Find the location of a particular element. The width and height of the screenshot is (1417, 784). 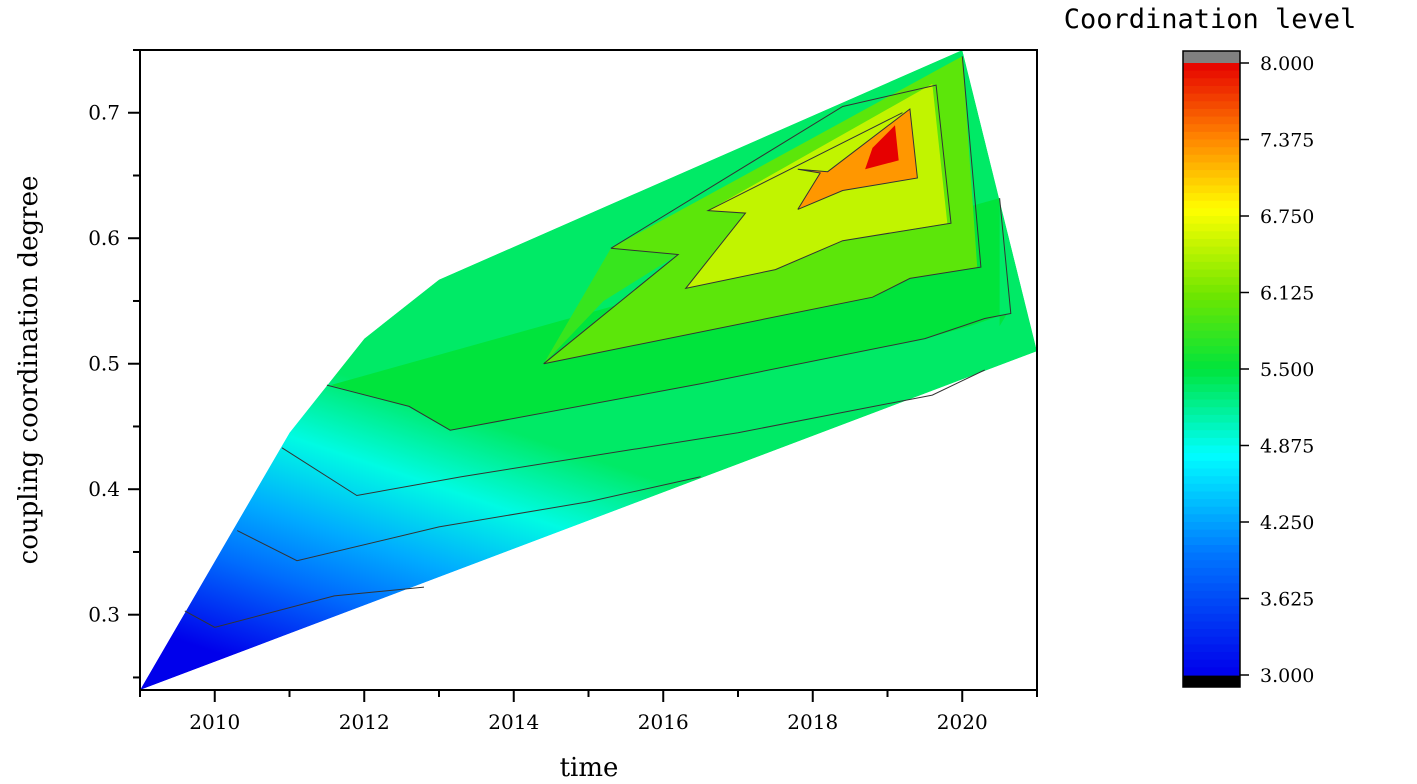

x-tick-label: 2016 is located at coordinates (663, 722).